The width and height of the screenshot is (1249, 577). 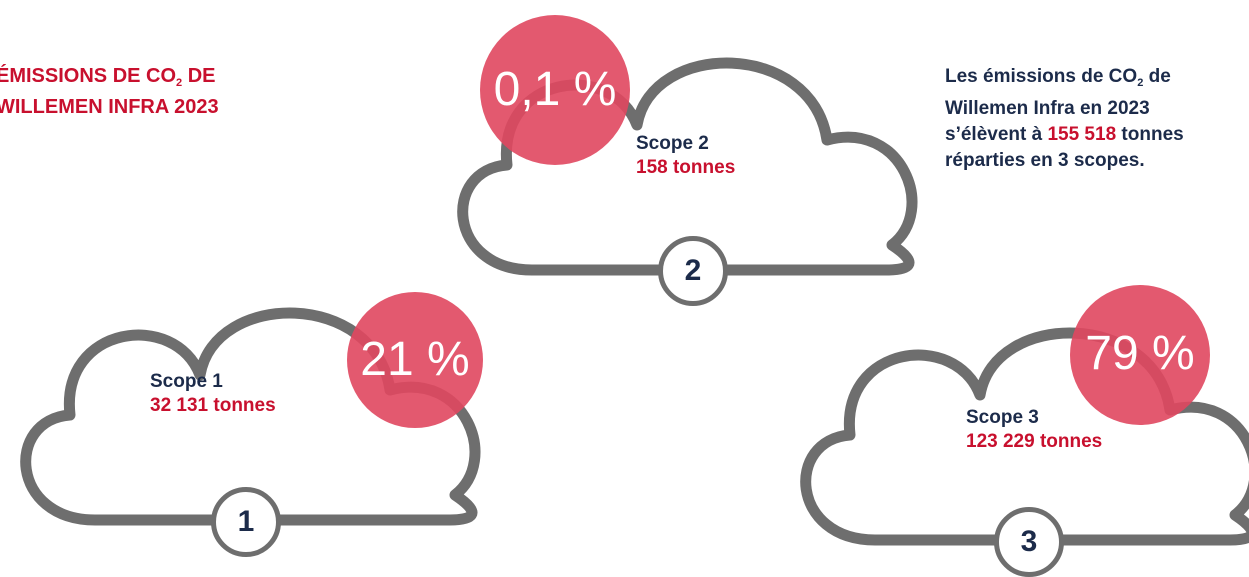 I want to click on title-line-1: ÉMISSIONS DE CO2 DE, so click(x=109, y=79).